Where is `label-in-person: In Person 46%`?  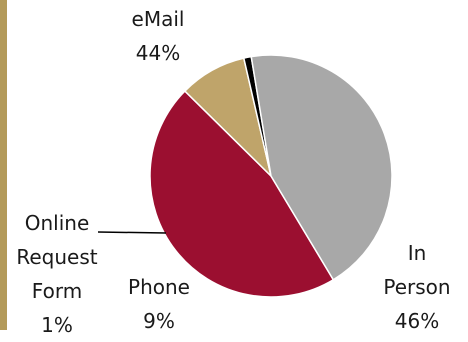 label-in-person: In Person 46% is located at coordinates (417, 287).